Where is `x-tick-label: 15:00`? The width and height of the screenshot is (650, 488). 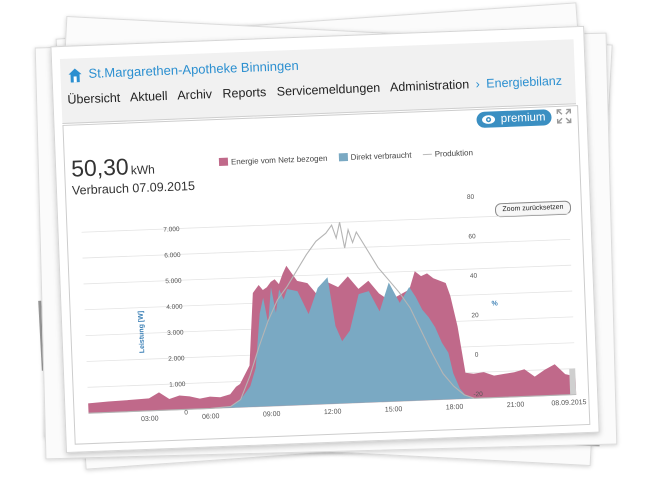 x-tick-label: 15:00 is located at coordinates (394, 410).